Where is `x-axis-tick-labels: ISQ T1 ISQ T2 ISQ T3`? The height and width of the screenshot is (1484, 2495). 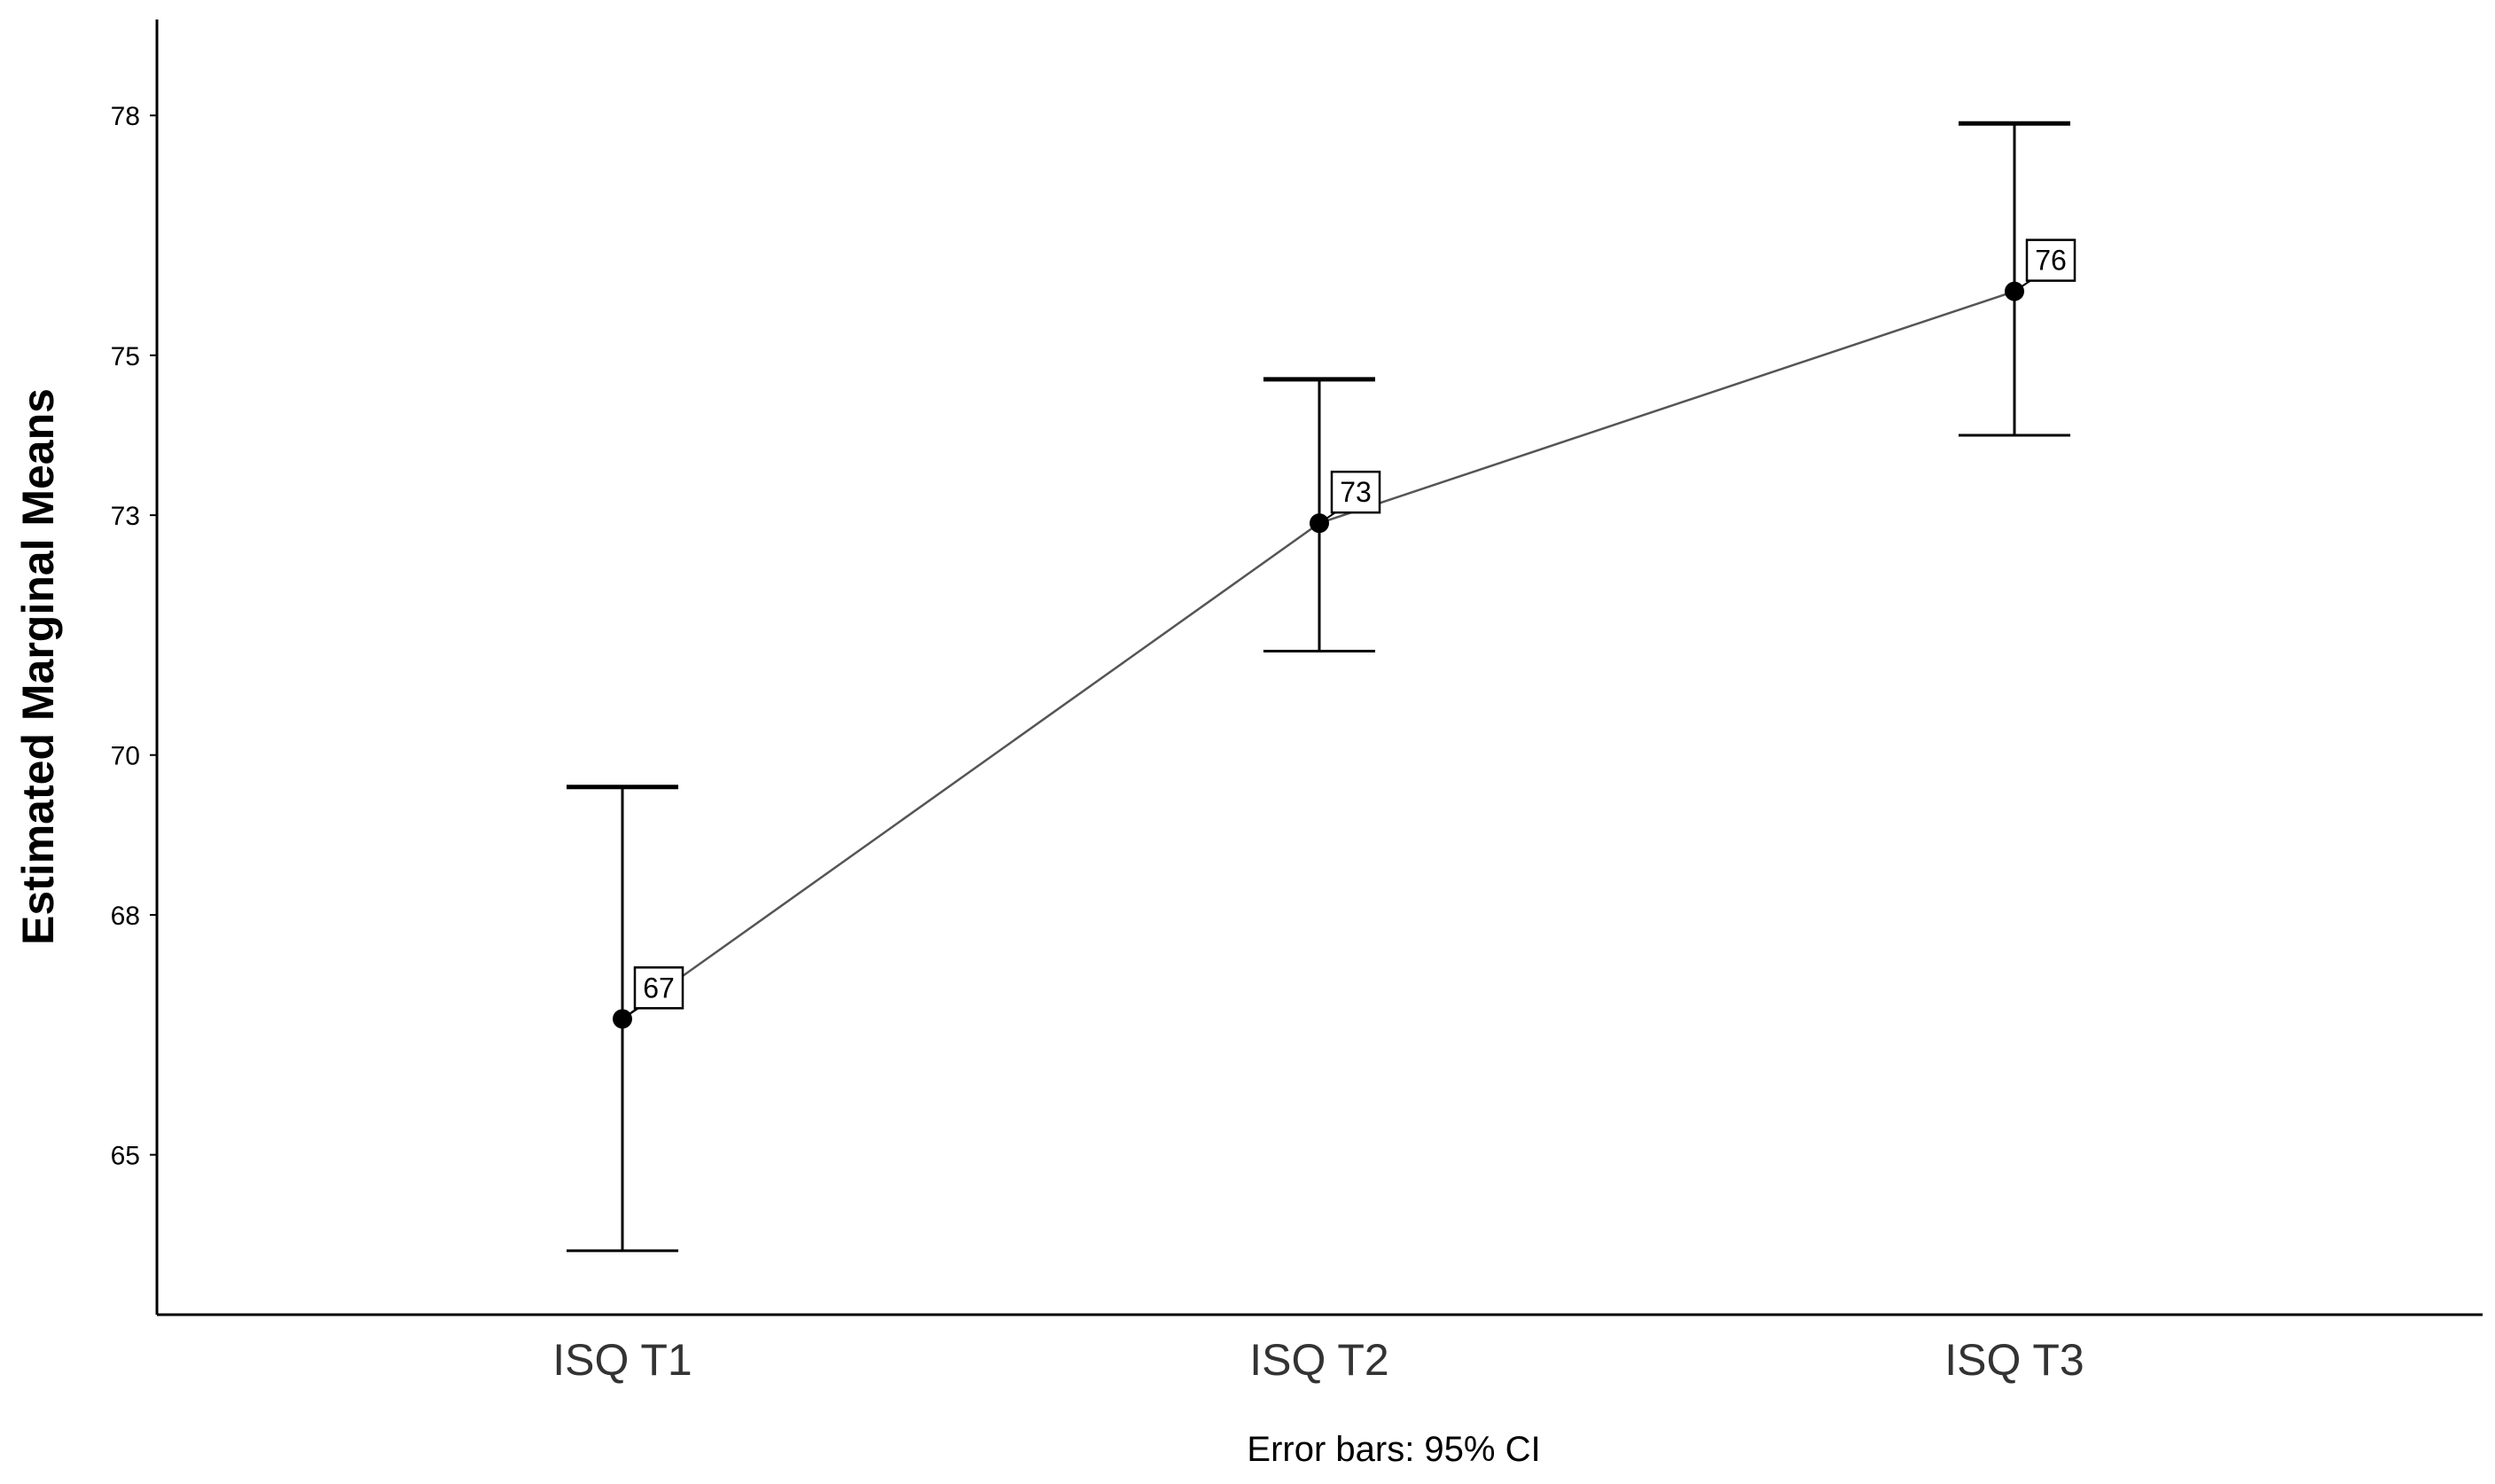
x-axis-tick-labels: ISQ T1 ISQ T2 ISQ T3 is located at coordinates (1318, 1360).